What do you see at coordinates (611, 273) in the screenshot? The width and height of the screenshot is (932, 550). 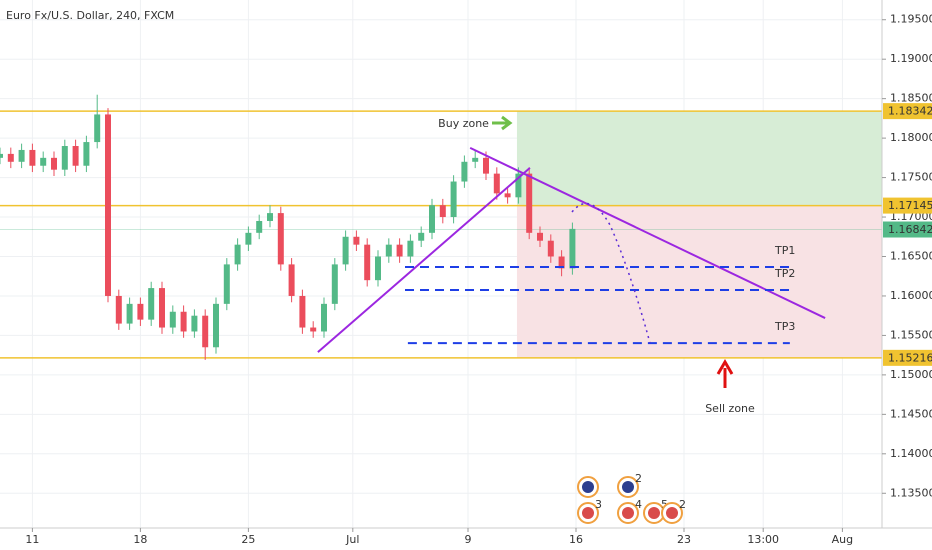 I see `projection-path` at bounding box center [611, 273].